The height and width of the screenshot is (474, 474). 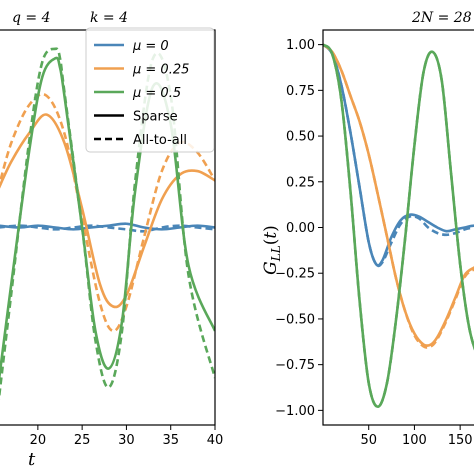 I want to click on y-tick-label: 0.75, so click(x=300, y=91).